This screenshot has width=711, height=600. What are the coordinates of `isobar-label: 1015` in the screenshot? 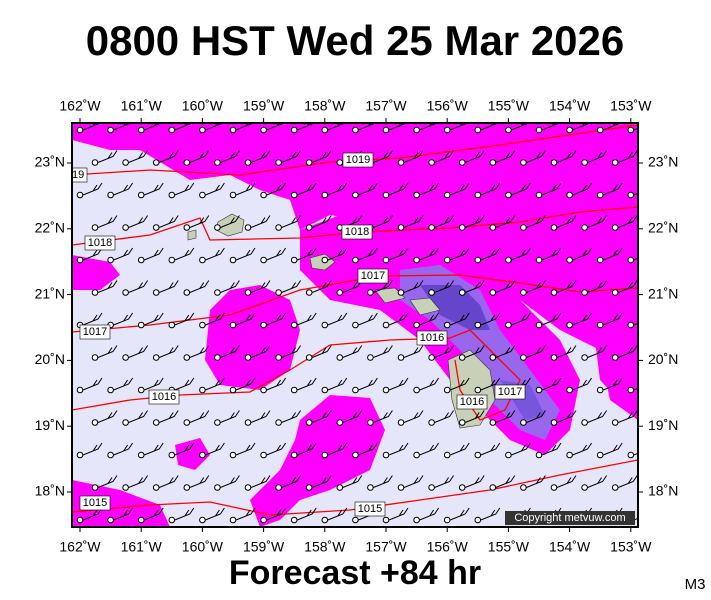 It's located at (95, 503).